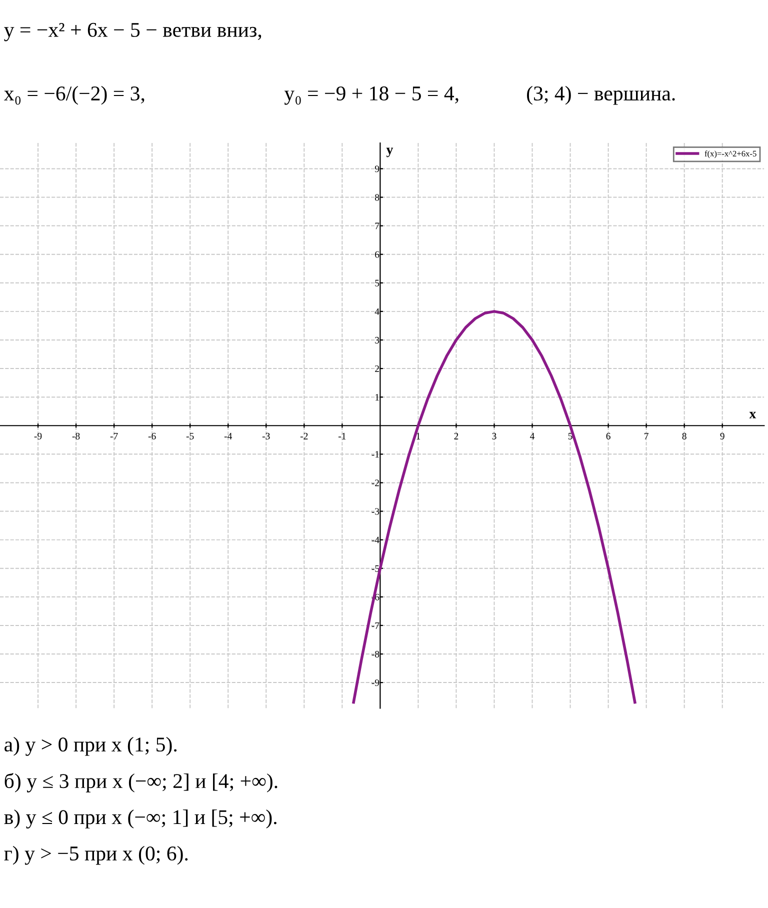 The image size is (768, 908). I want to click on x-tick-label: 1, so click(418, 436).